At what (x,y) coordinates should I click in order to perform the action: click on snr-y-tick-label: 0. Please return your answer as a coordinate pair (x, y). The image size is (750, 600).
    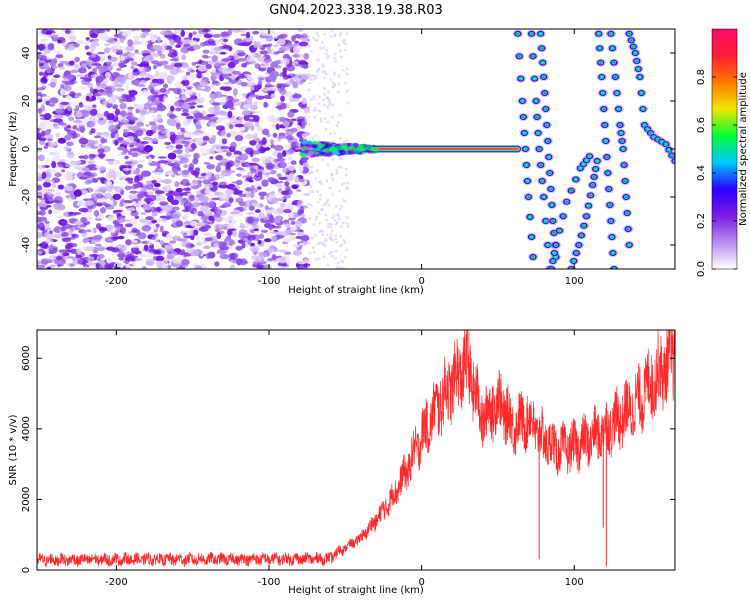
    Looking at the image, I should click on (26, 570).